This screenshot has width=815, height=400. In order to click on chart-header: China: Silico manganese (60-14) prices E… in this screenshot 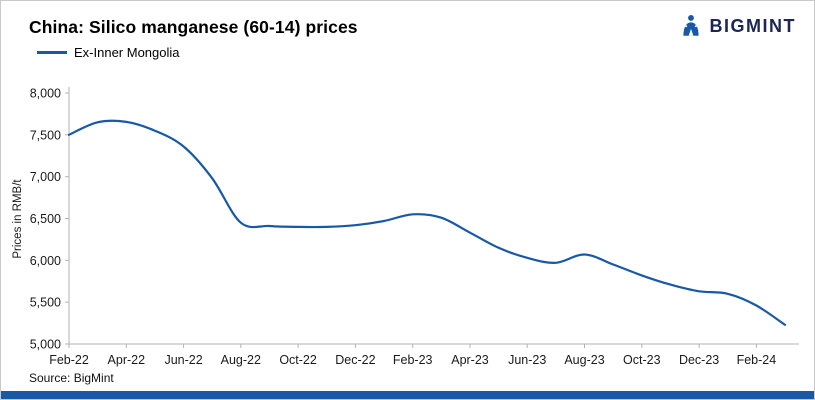, I will do `click(407, 30)`.